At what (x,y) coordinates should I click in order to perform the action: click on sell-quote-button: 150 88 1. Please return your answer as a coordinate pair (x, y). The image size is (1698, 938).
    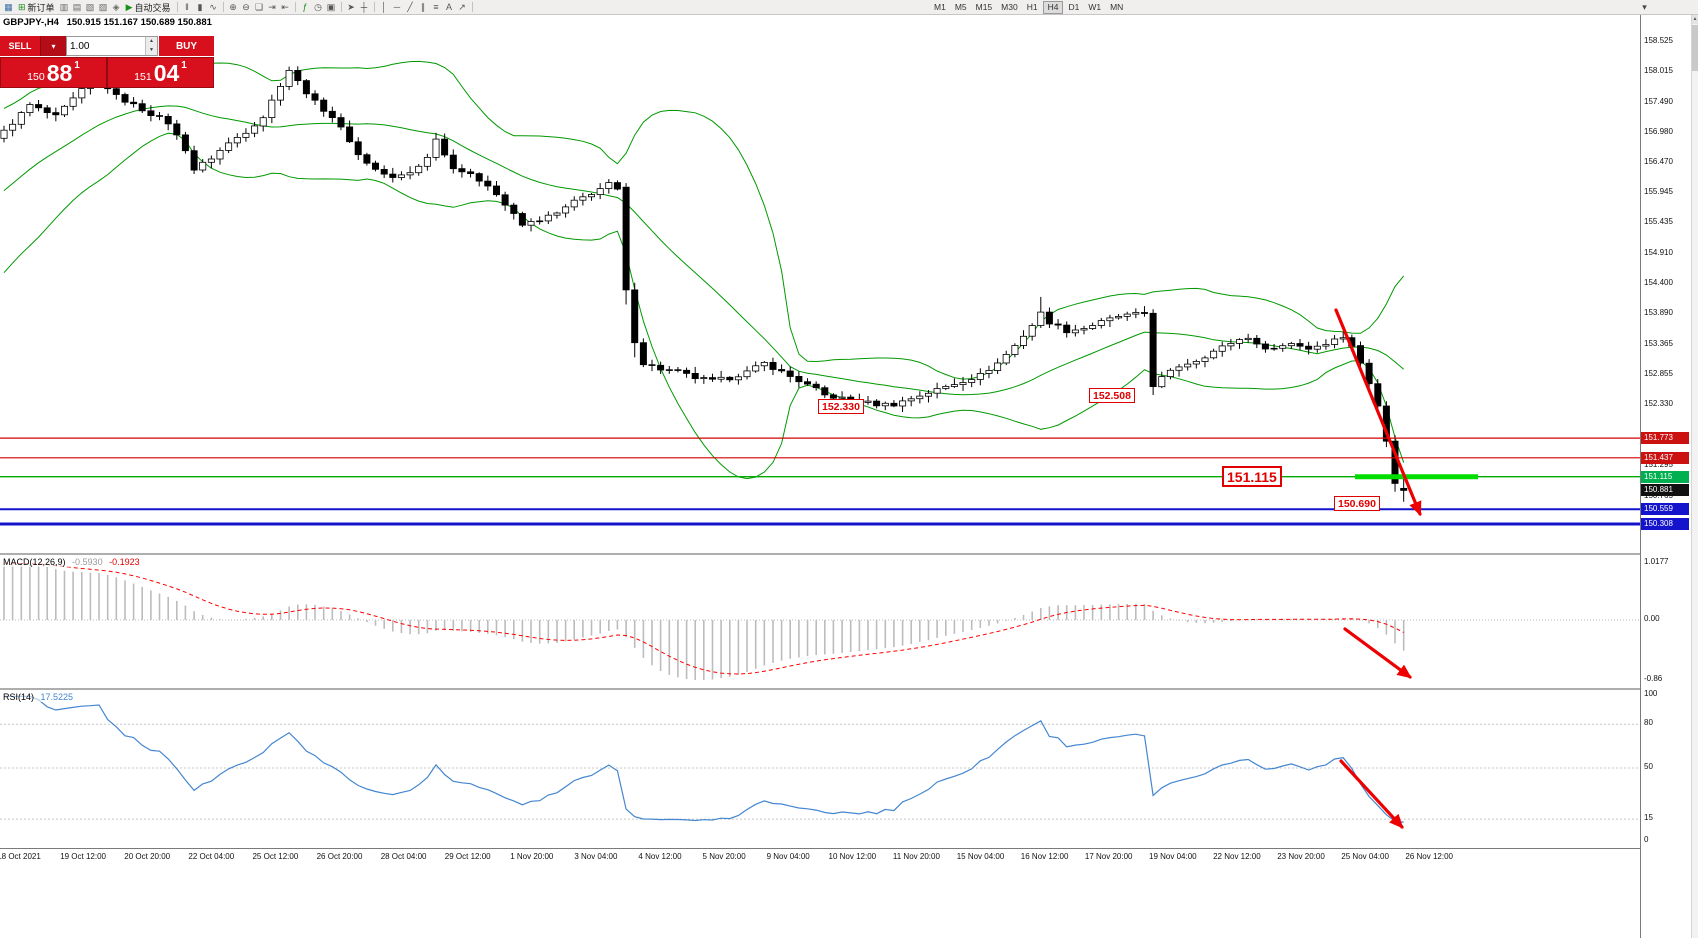
    Looking at the image, I should click on (53, 72).